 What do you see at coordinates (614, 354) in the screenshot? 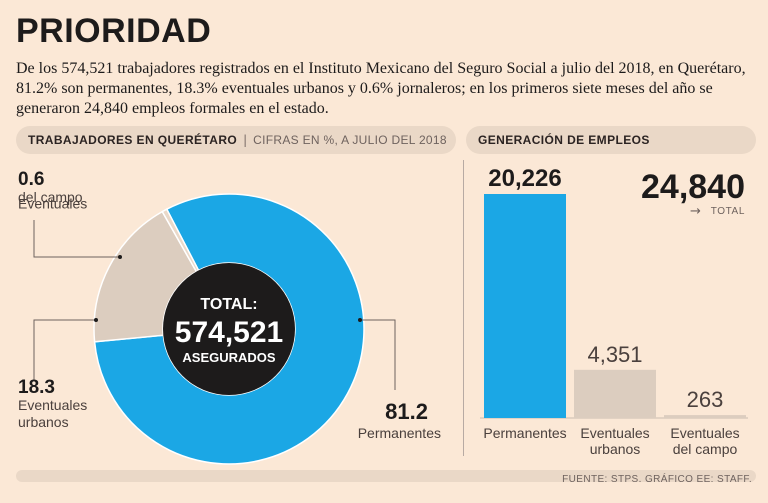
I see `bar-value-urb: 4,351` at bounding box center [614, 354].